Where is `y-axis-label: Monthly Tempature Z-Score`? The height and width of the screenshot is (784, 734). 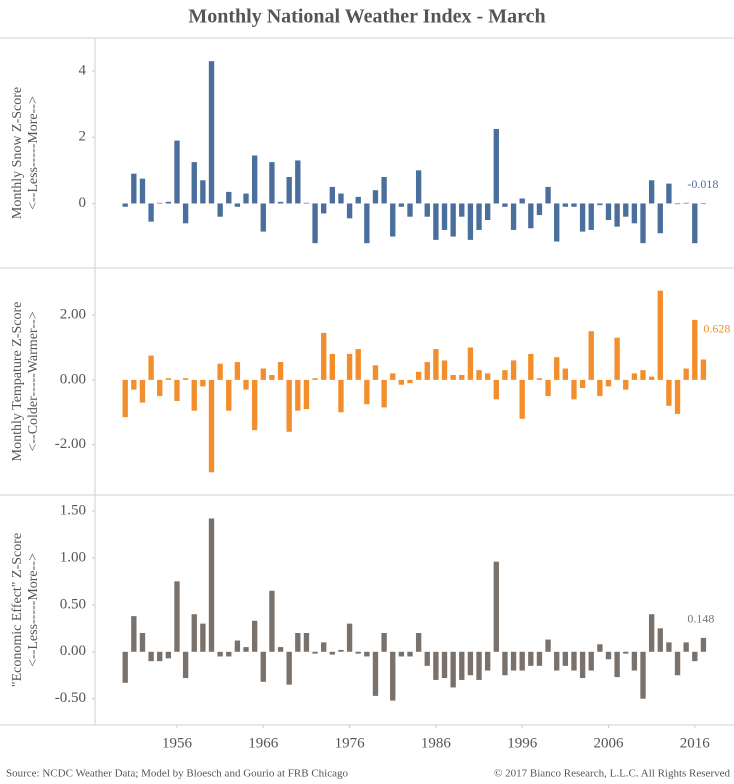
y-axis-label: Monthly Tempature Z-Score is located at coordinates (17, 382).